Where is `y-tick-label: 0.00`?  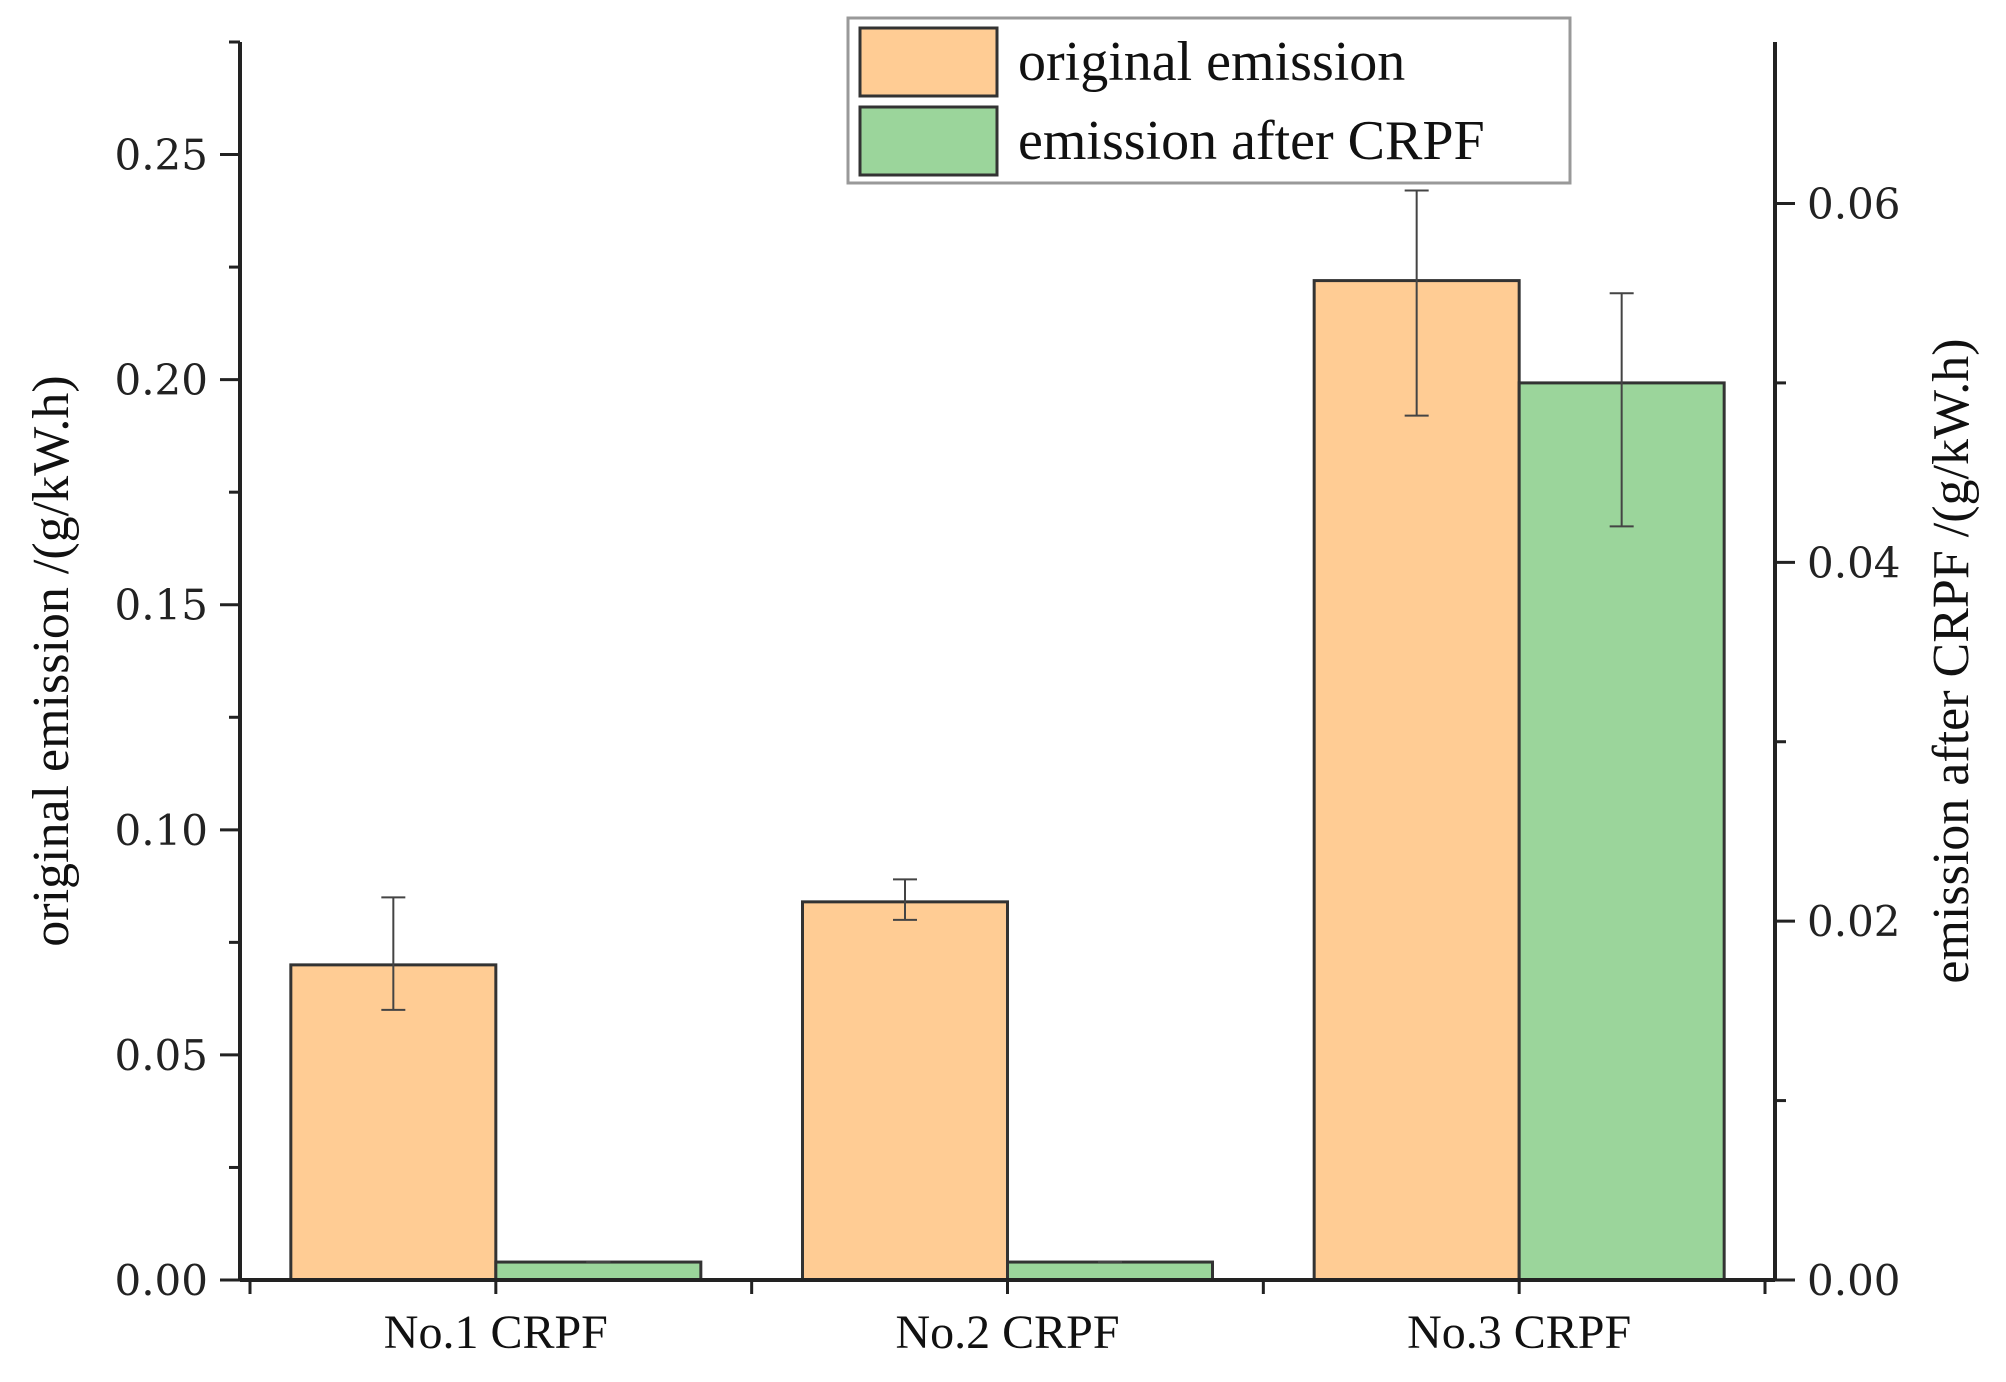
y-tick-label: 0.00 is located at coordinates (161, 1280).